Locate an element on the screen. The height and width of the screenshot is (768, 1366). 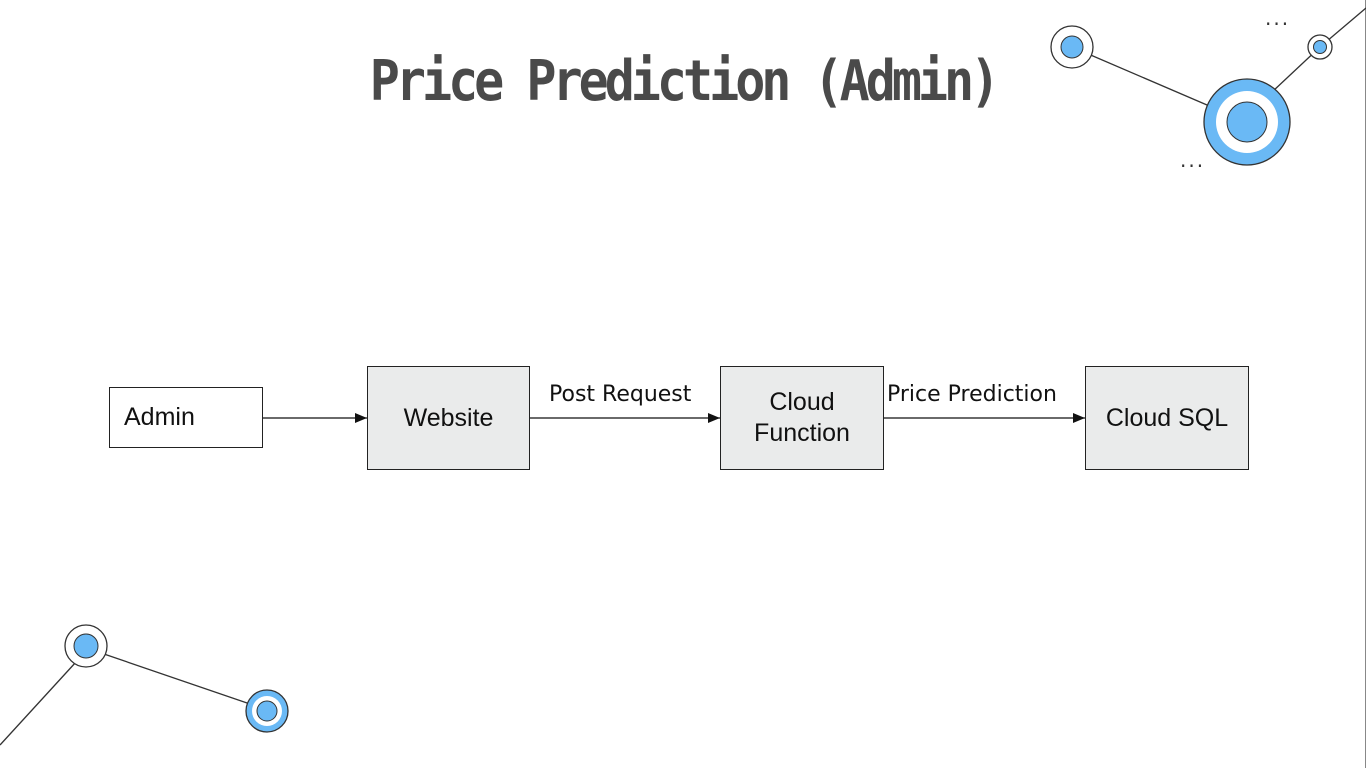
node-cloud-sql: Cloud SQL is located at coordinates (1167, 418).